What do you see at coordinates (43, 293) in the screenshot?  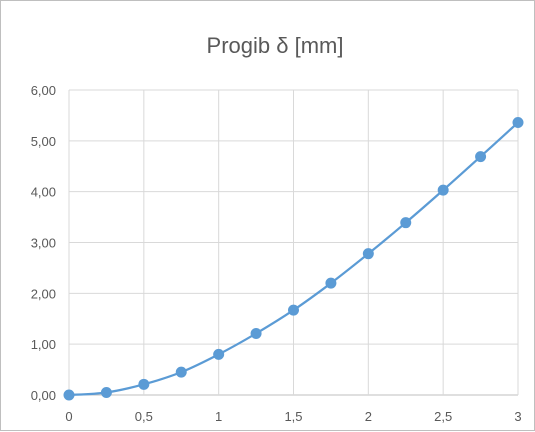 I see `y-tick-label: 2,00` at bounding box center [43, 293].